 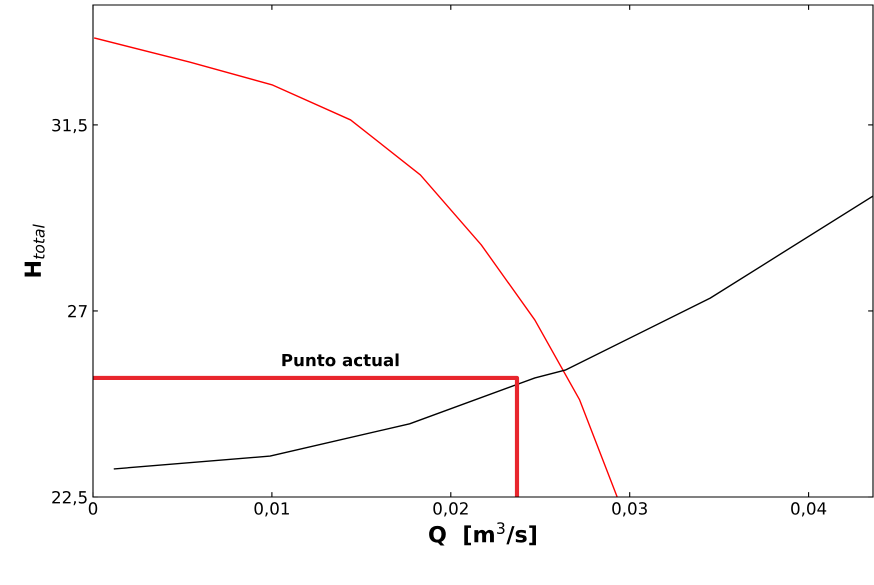 I want to click on y-tick-label: 31,5, so click(x=69, y=126).